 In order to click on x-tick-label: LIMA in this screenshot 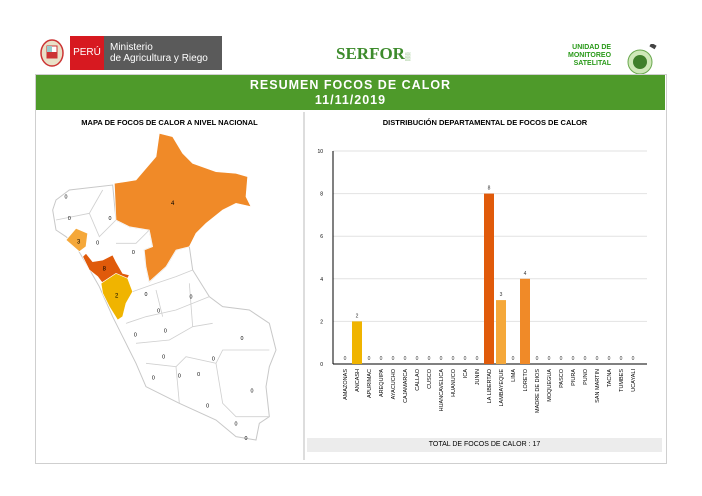, I will do `click(514, 375)`.